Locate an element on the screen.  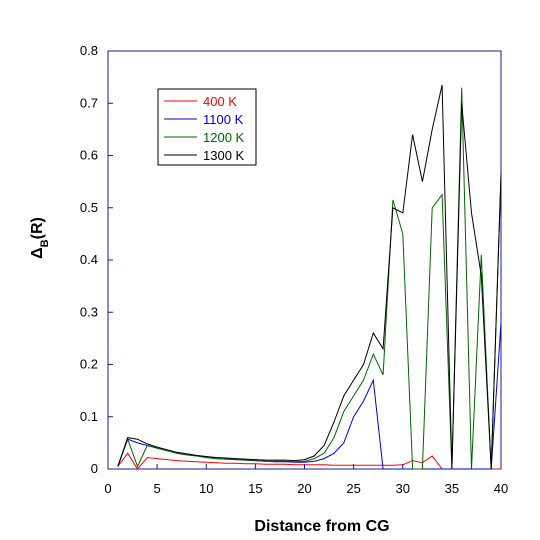
legend-label: 1200 K is located at coordinates (224, 137).